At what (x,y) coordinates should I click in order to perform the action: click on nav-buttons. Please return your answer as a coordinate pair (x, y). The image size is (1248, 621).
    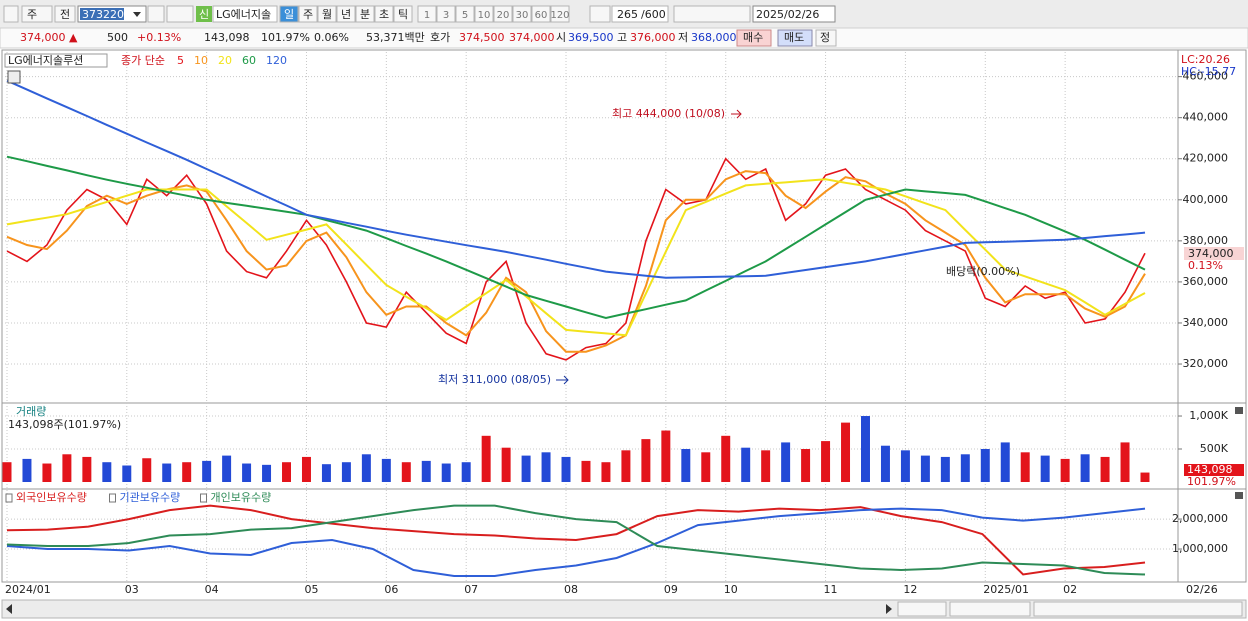
    Looking at the image, I should click on (922, 609).